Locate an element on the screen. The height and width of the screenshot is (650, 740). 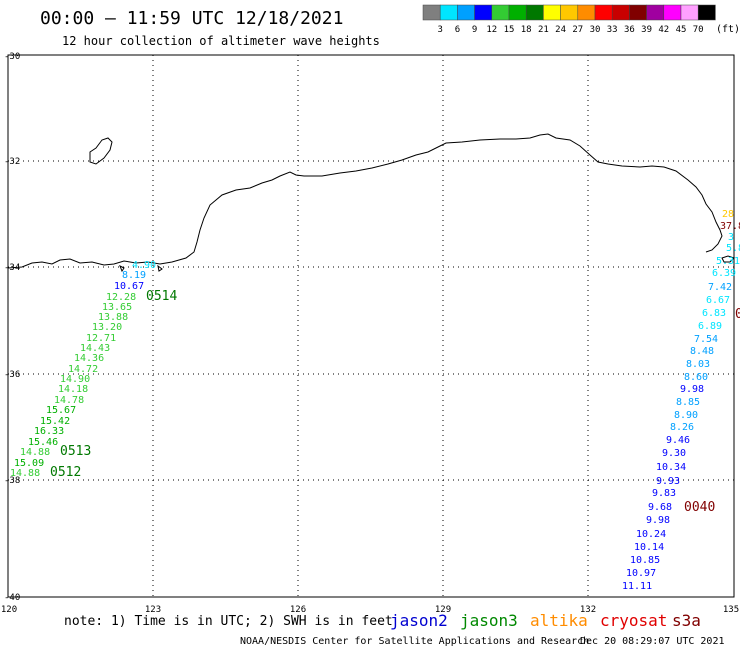
lon-label: 123 is located at coordinates (153, 610).